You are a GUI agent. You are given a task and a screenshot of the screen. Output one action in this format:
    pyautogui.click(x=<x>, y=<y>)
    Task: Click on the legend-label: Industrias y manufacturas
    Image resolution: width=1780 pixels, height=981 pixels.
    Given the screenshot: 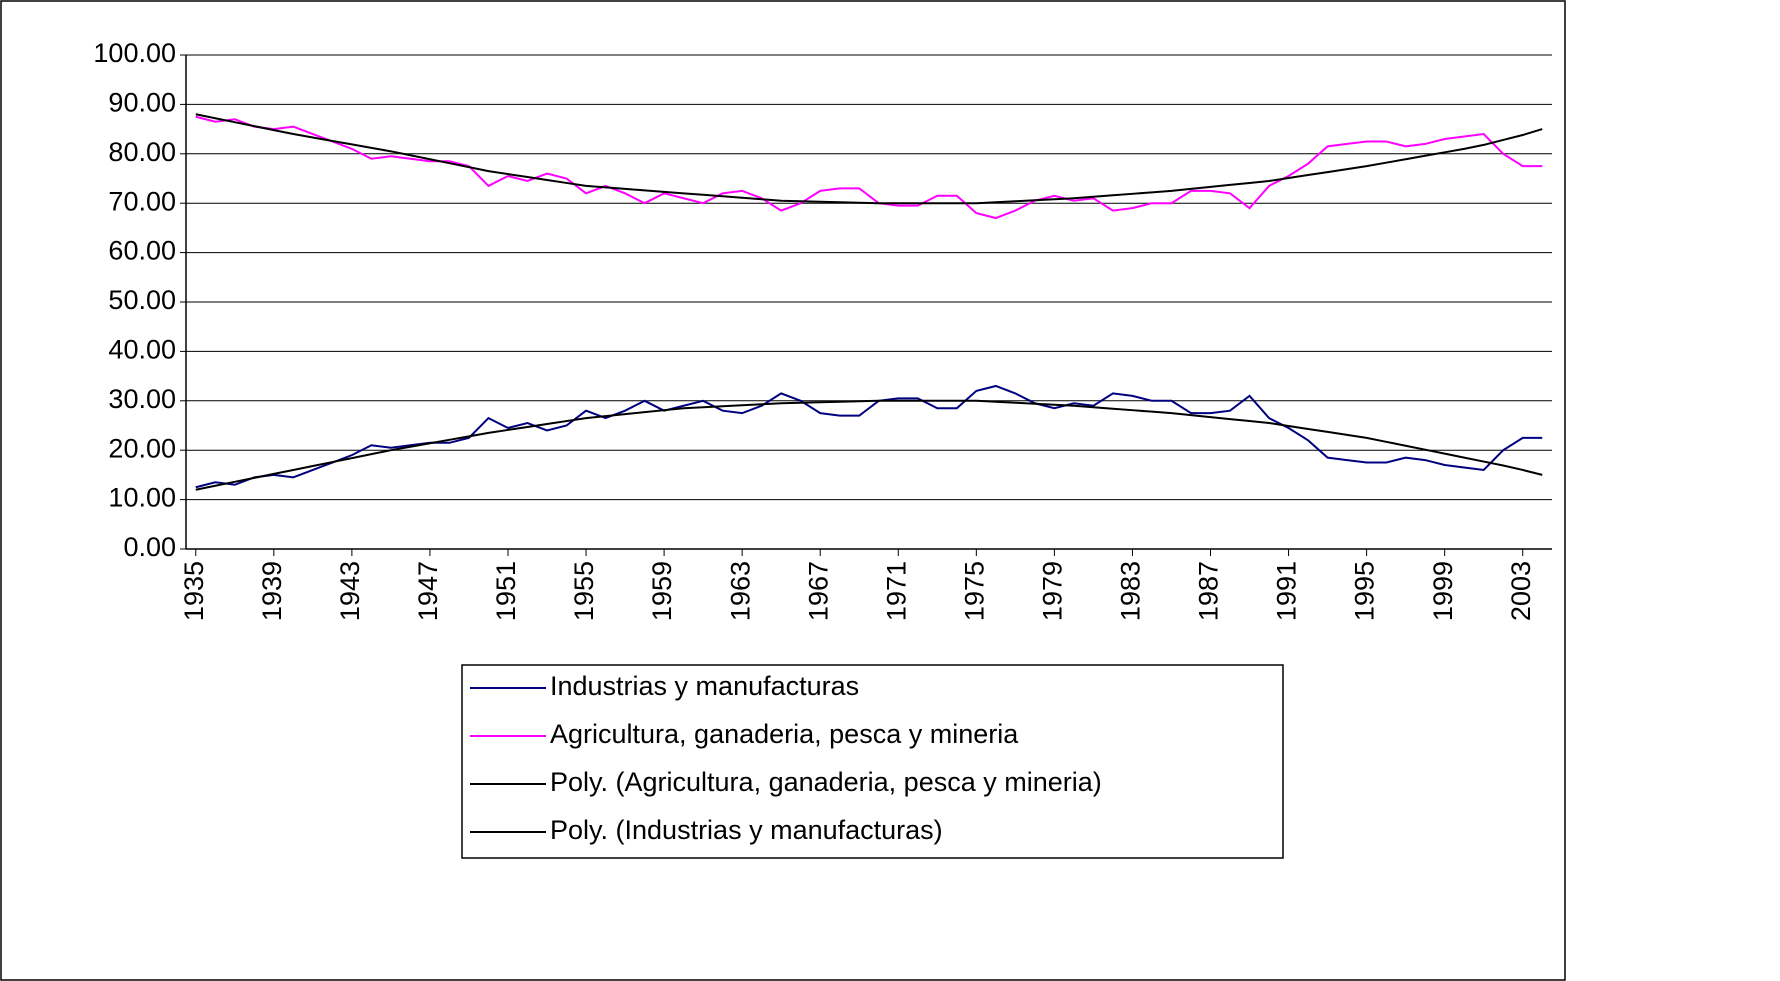 What is the action you would take?
    pyautogui.click(x=704, y=686)
    